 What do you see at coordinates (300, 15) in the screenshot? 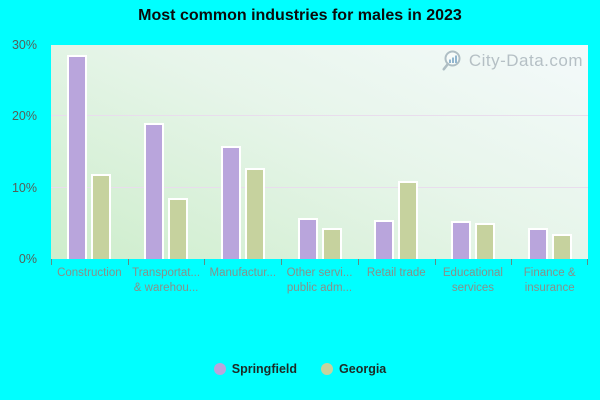
I see `chart-title: Most common industries for males in 2023` at bounding box center [300, 15].